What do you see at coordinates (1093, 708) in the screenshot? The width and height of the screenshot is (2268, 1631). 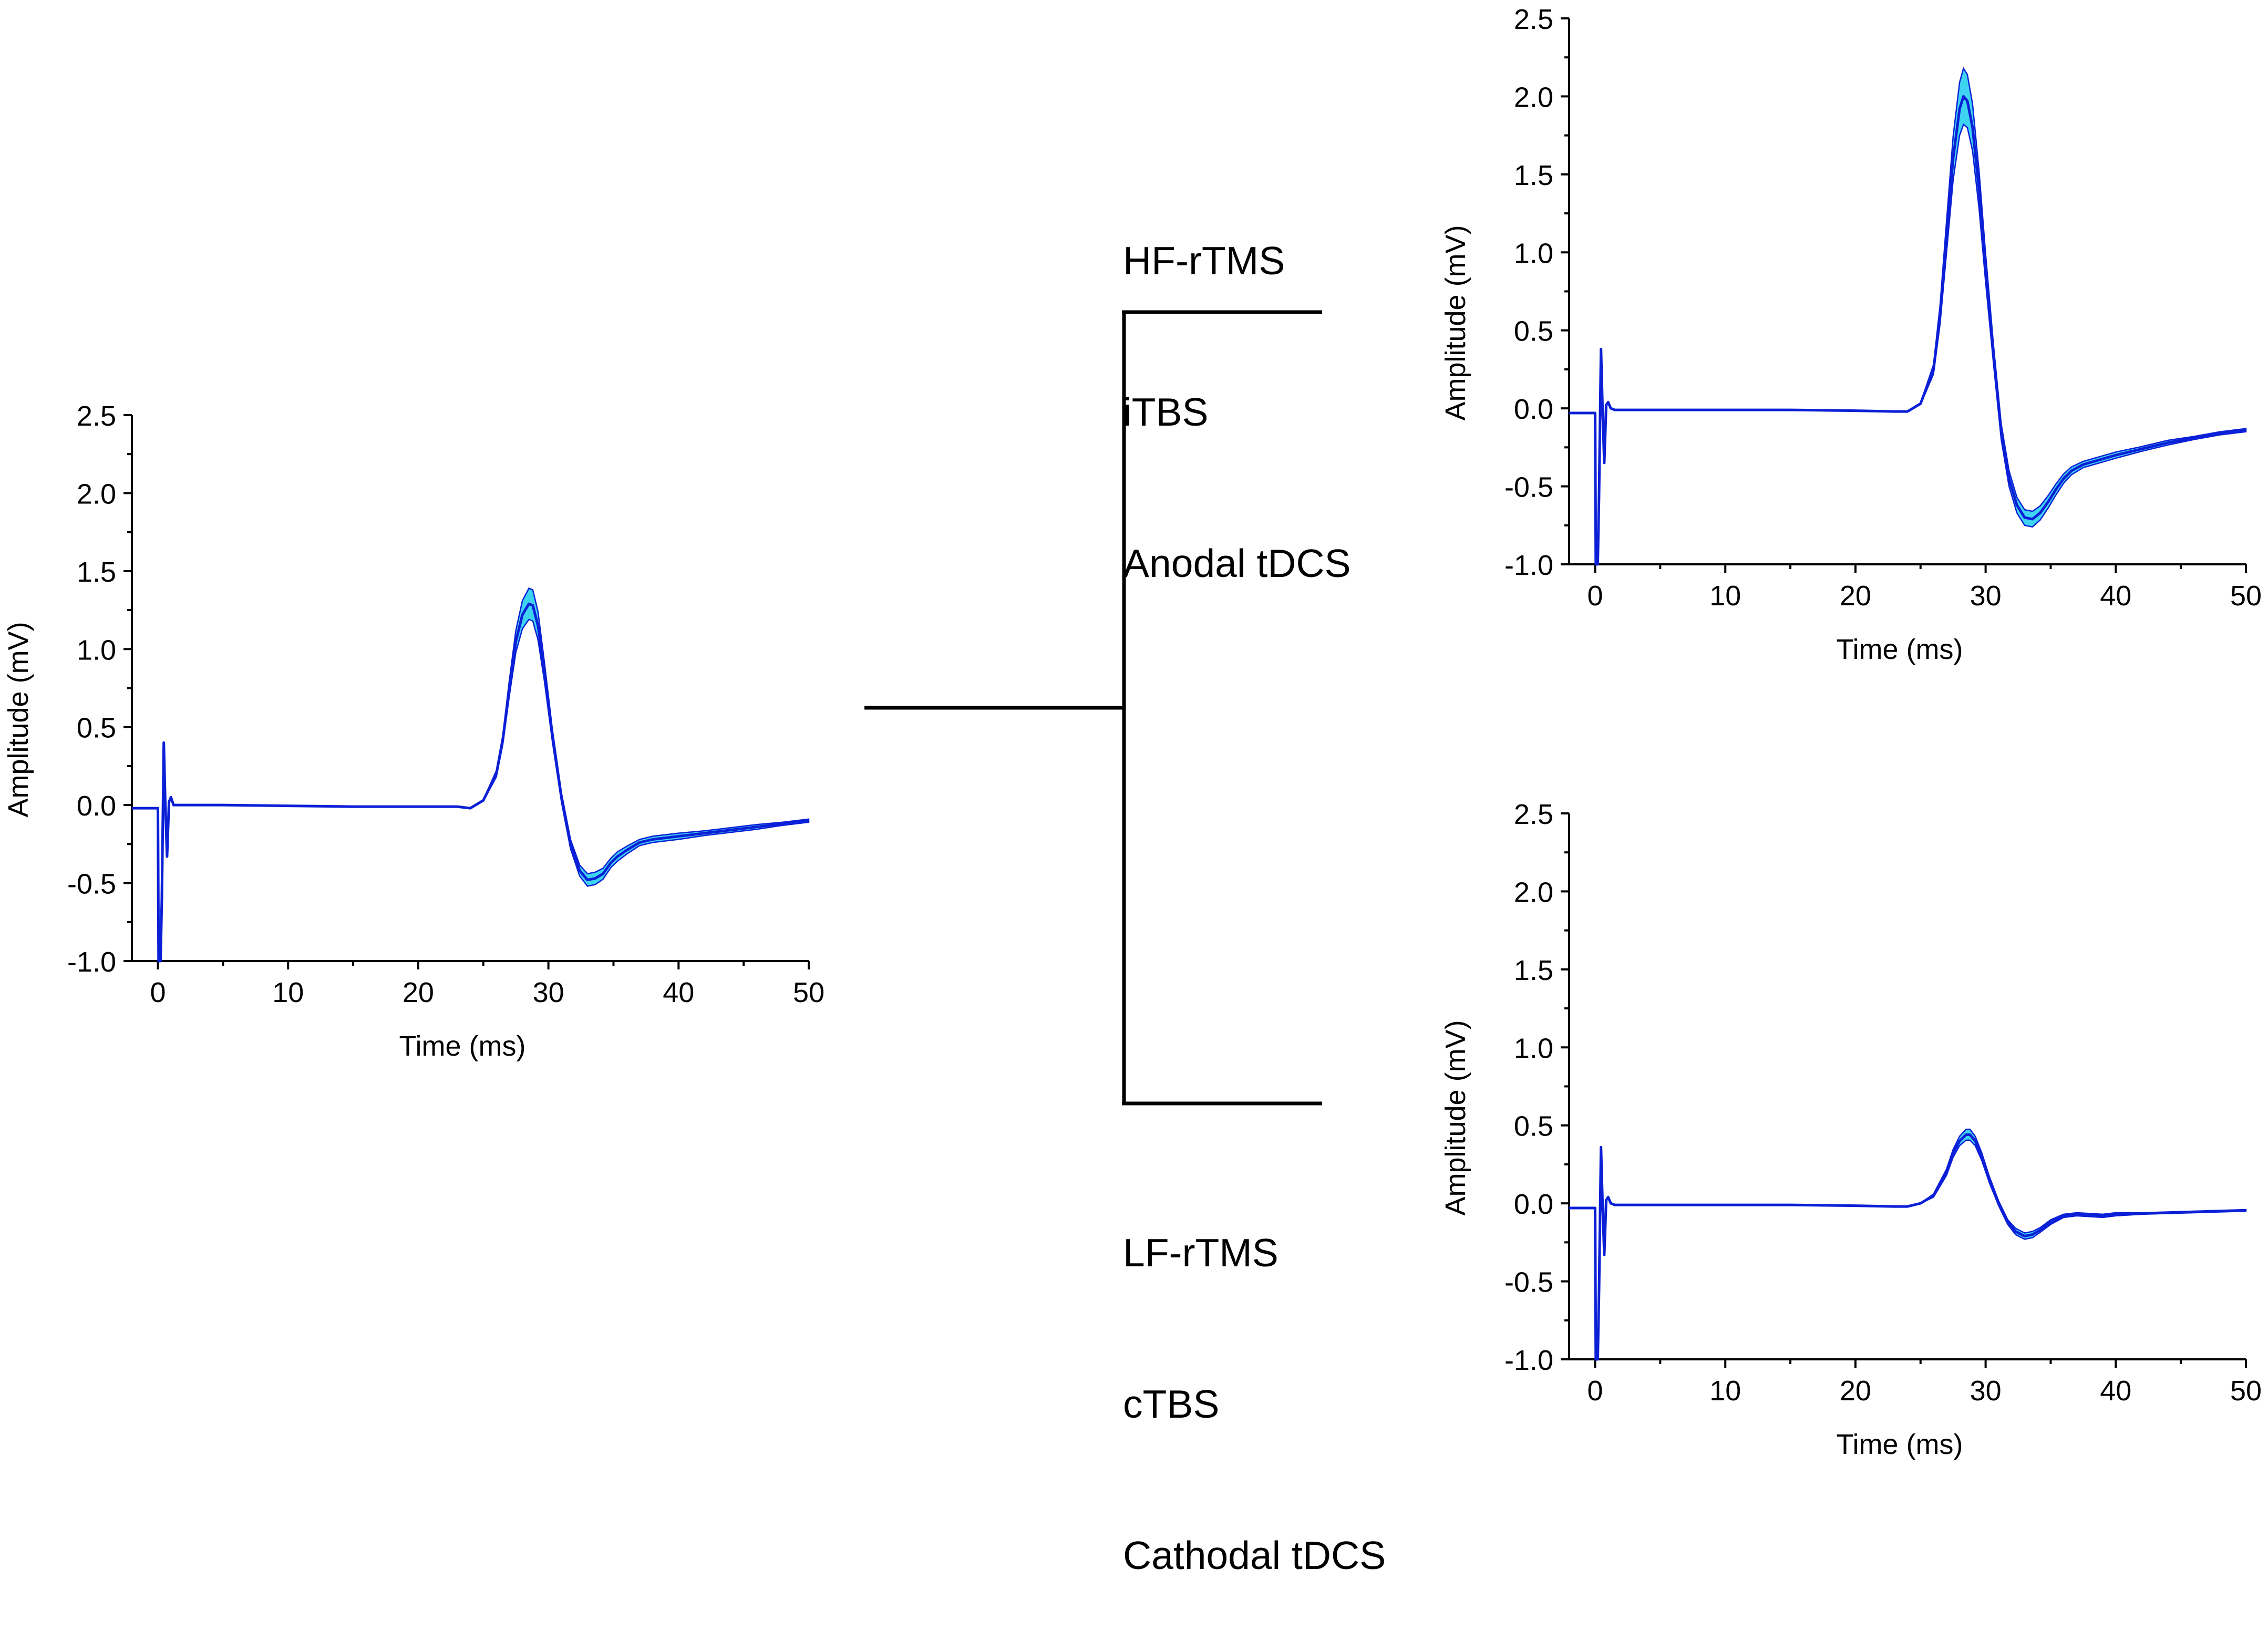 I see `branch-diagram` at bounding box center [1093, 708].